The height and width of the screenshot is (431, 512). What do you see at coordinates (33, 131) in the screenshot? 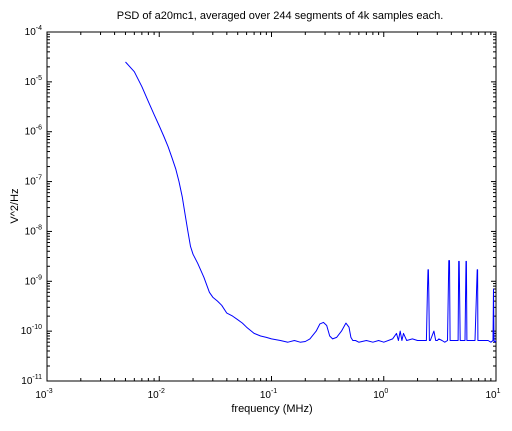
I see `y-tick-label: 10⁻⁶` at bounding box center [33, 131].